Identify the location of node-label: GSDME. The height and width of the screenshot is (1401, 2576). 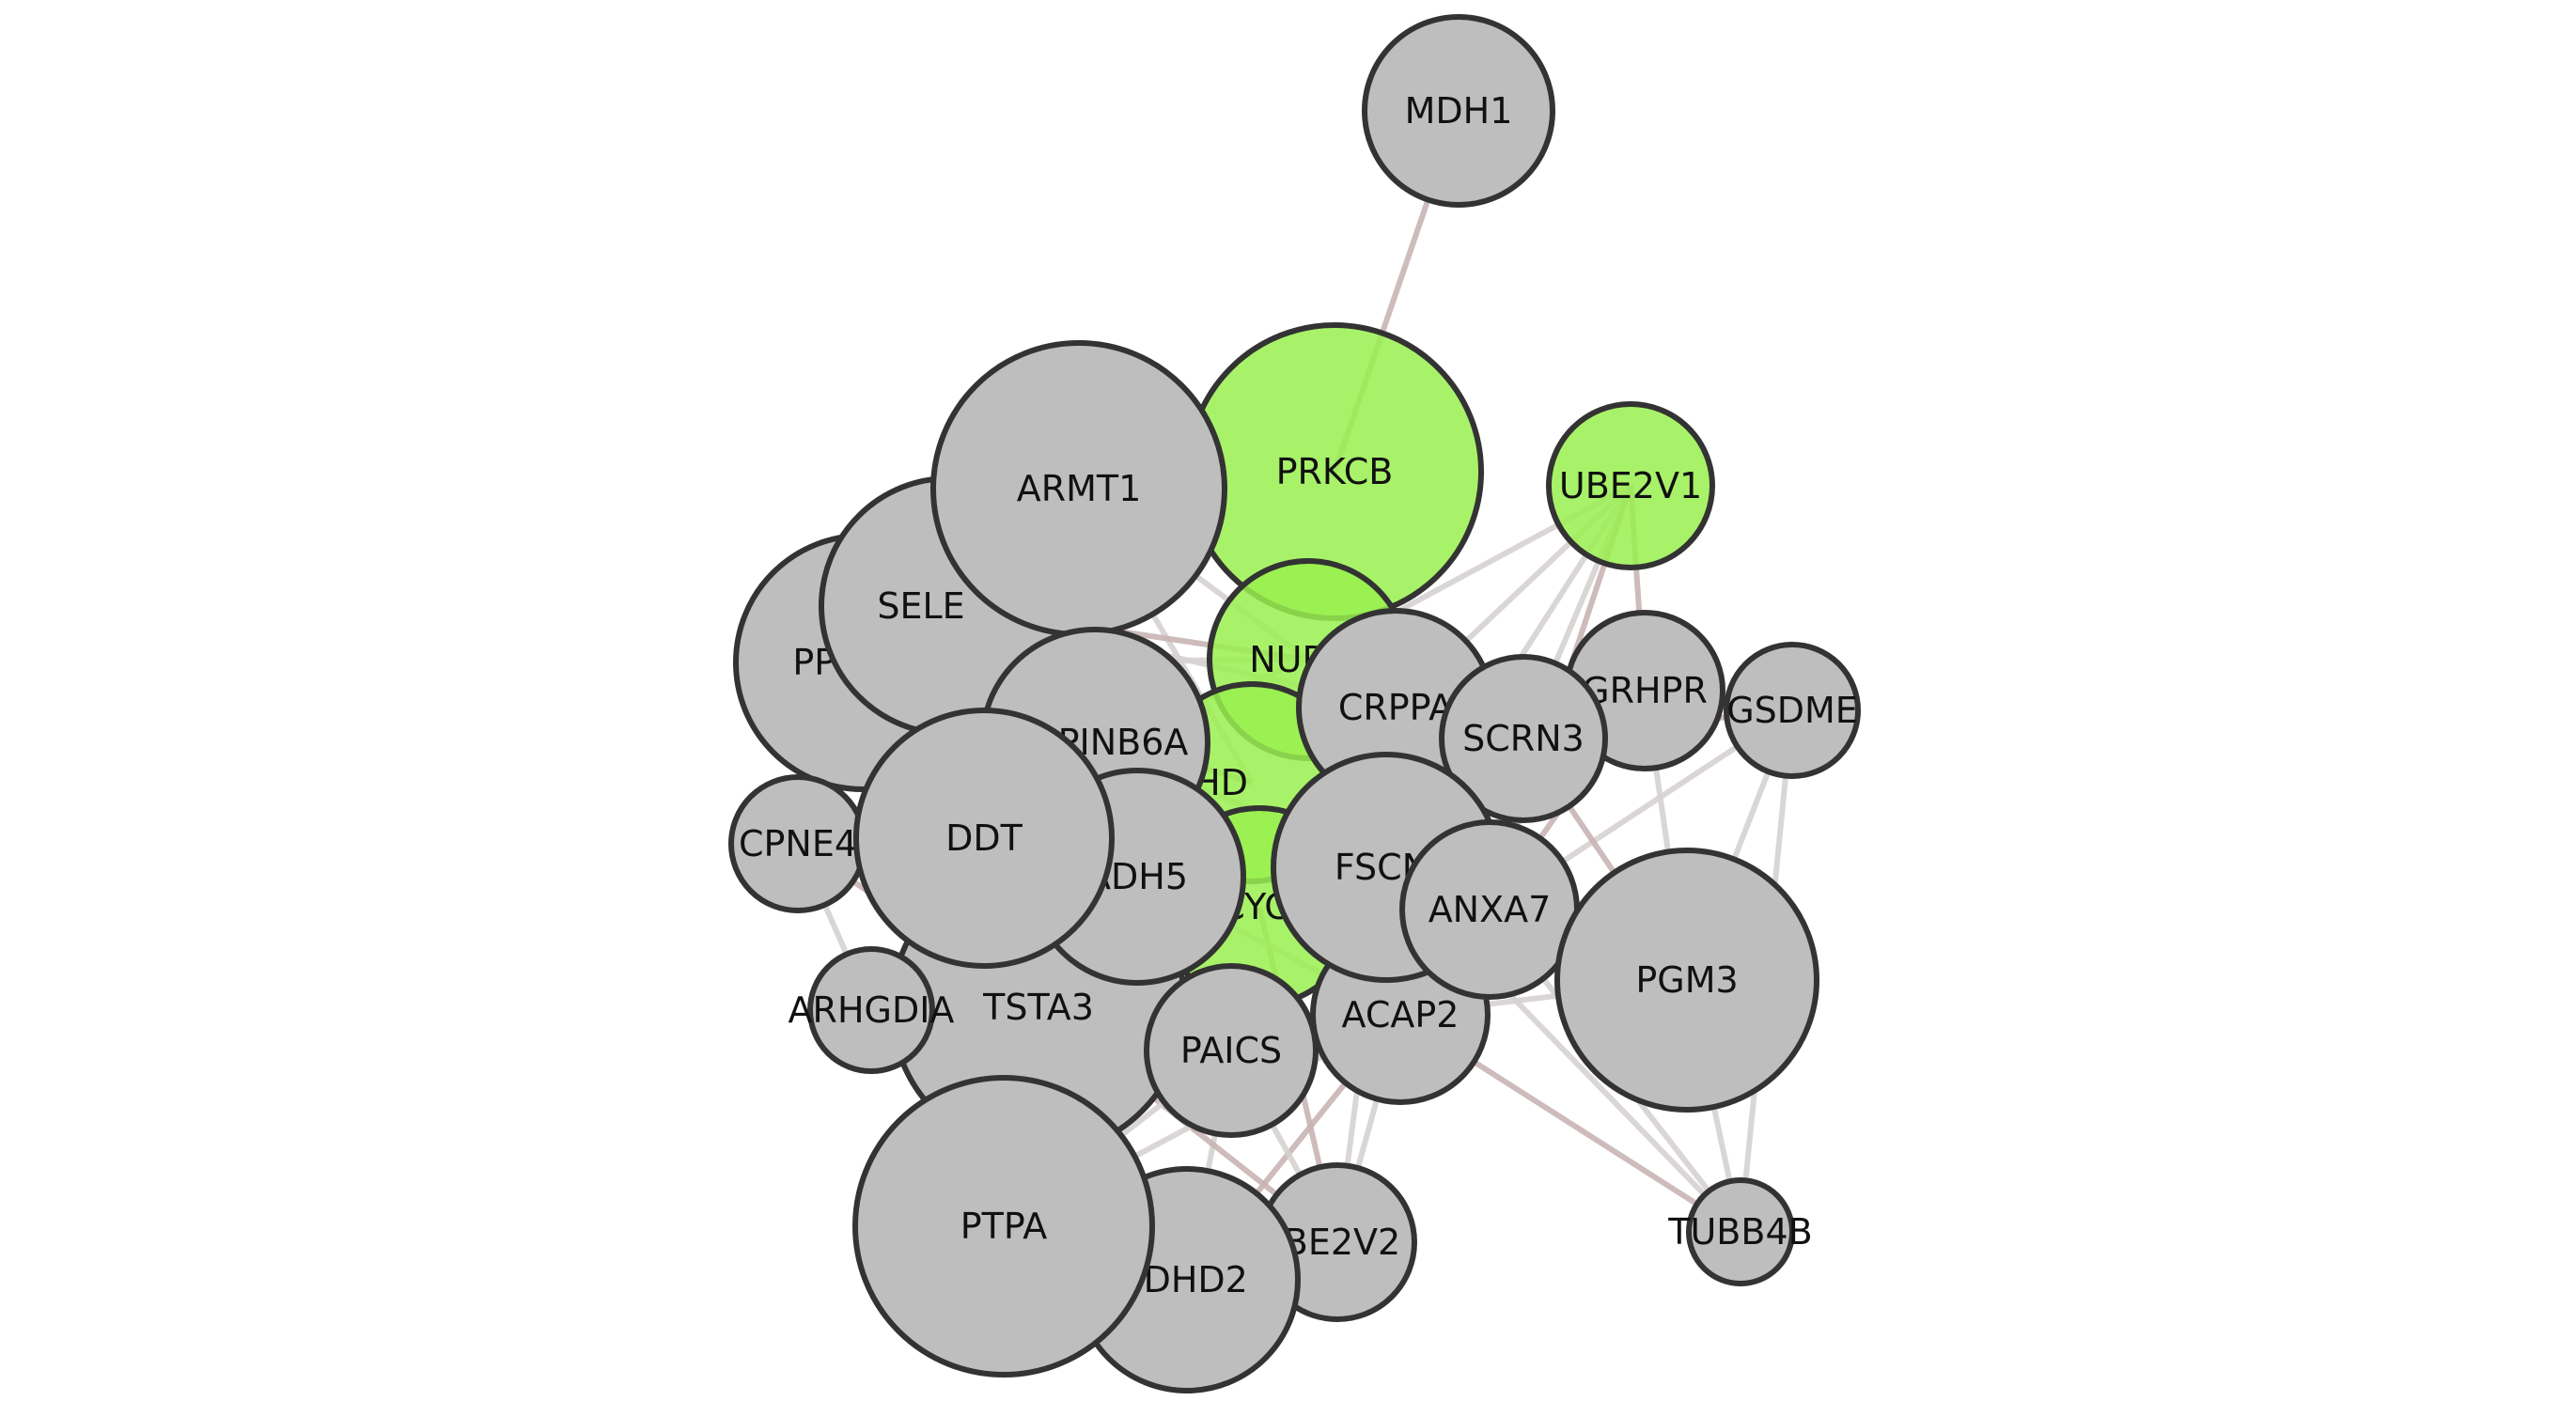
(1792, 710).